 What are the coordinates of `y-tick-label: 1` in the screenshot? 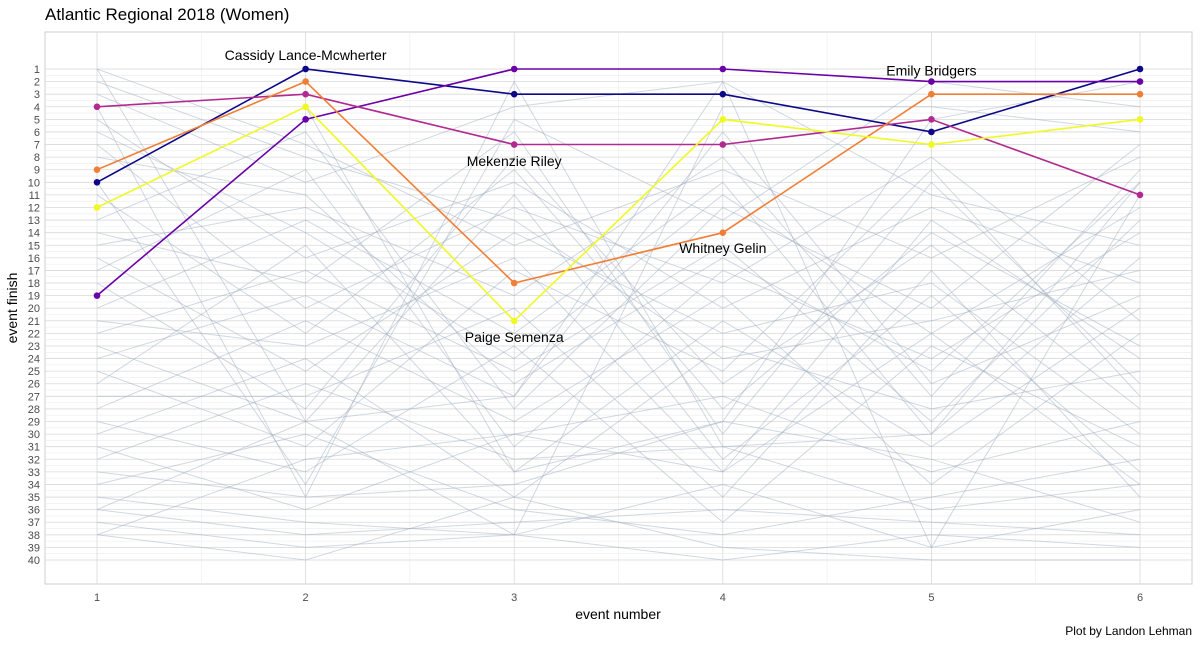 It's located at (37, 70).